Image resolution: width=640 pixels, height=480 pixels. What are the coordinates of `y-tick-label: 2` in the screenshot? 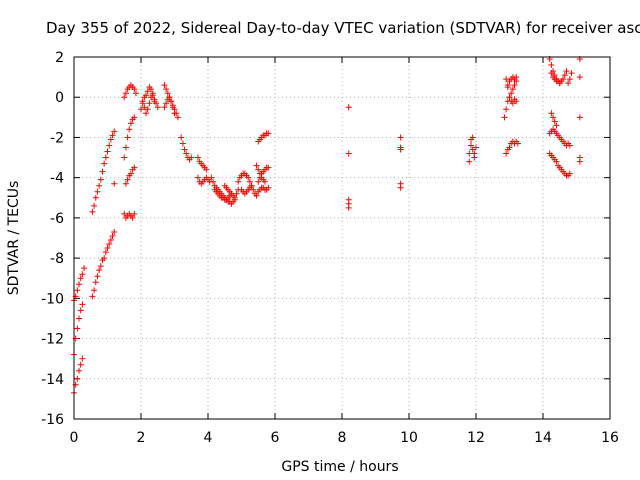 It's located at (59, 58).